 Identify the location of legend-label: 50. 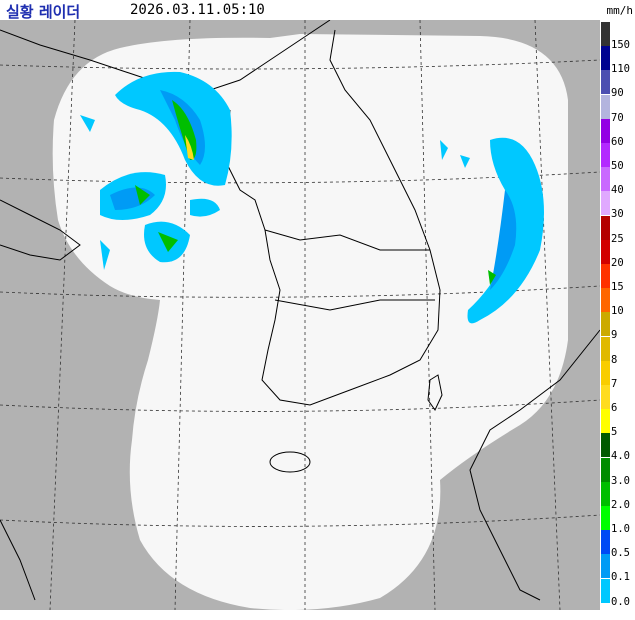
(617, 166).